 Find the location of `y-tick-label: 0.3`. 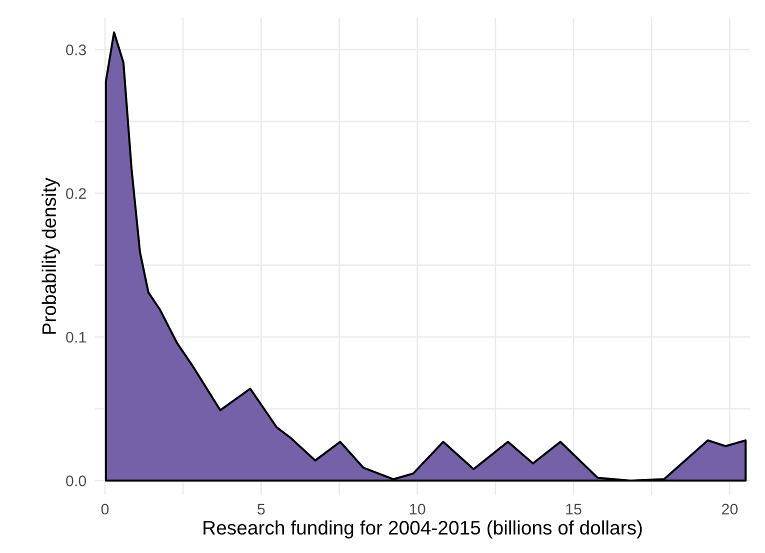

y-tick-label: 0.3 is located at coordinates (76, 50).